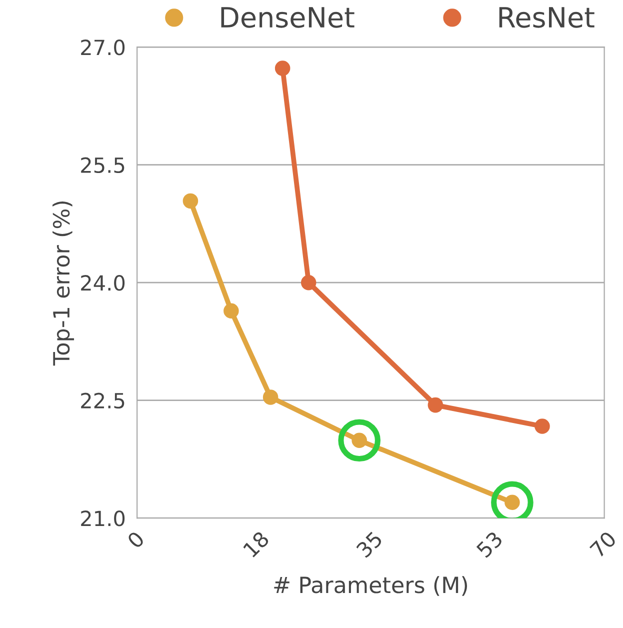 The width and height of the screenshot is (623, 628). Describe the element at coordinates (102, 165) in the screenshot. I see `y-tick-label: 25.5` at that location.